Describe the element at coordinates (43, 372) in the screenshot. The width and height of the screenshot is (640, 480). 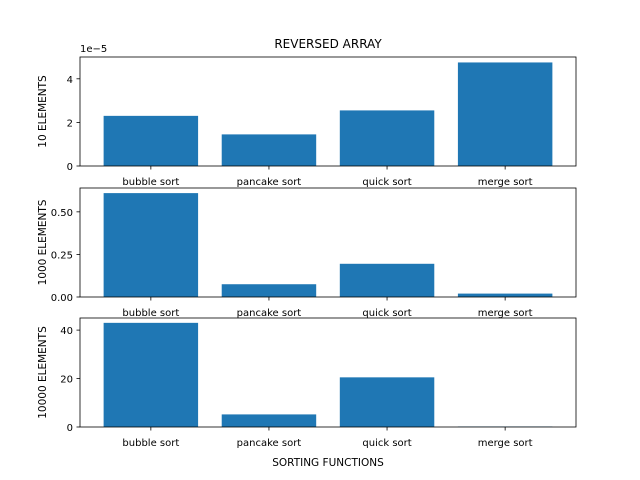
I see `y-axis-label: 10000 ELEMENTS` at that location.